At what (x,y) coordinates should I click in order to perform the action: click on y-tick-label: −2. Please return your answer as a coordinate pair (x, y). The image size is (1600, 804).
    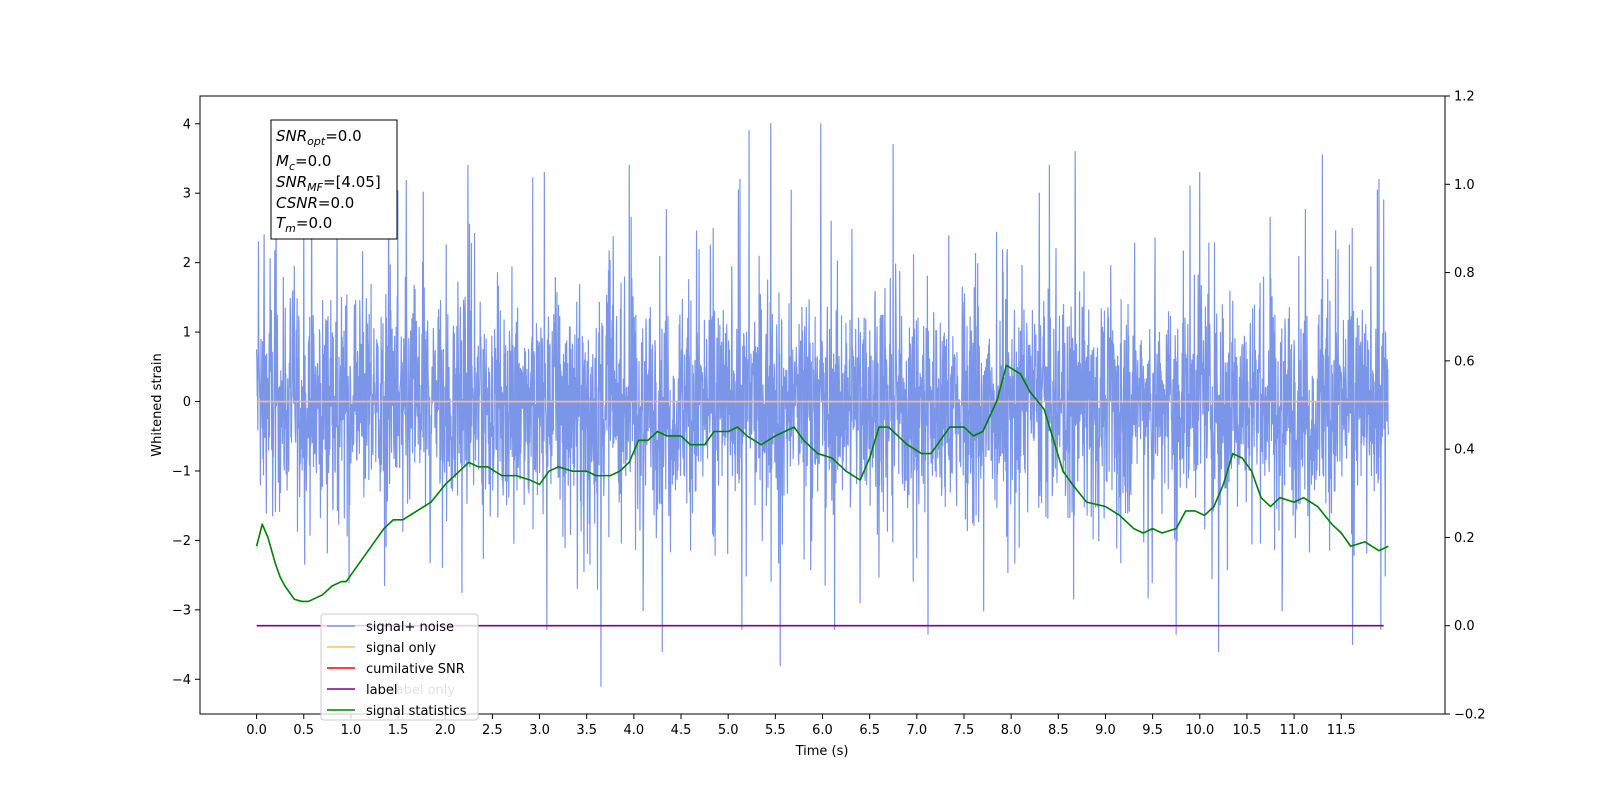
    Looking at the image, I should click on (181, 541).